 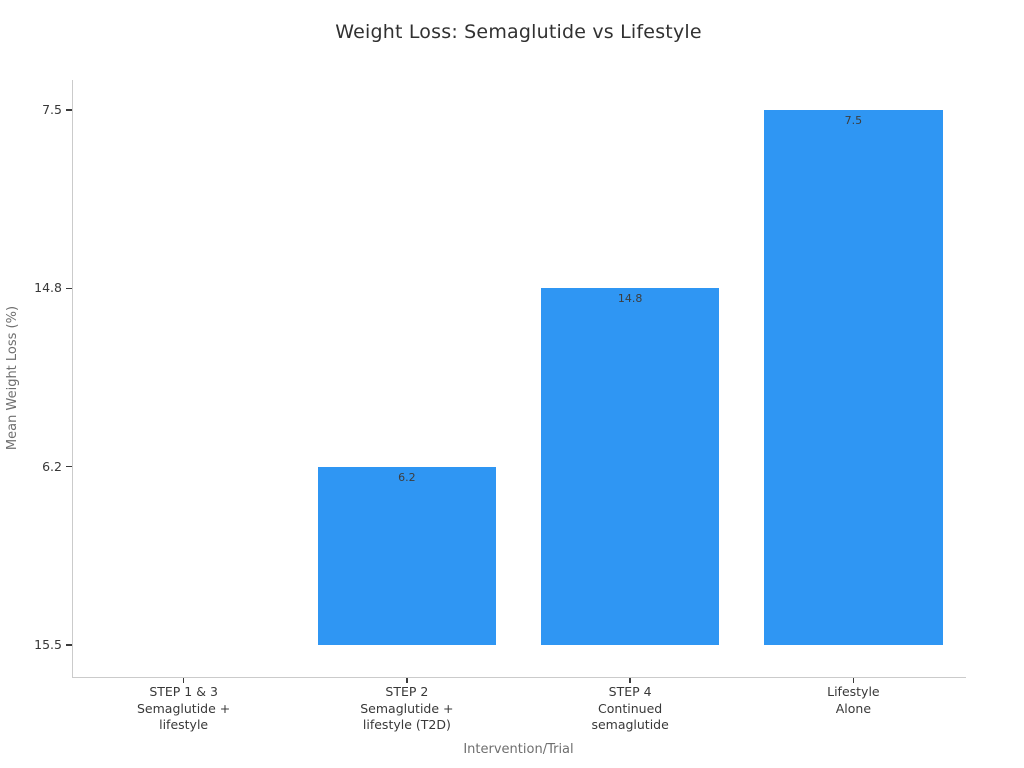 I want to click on bar-value-label: 7.5, so click(x=853, y=120).